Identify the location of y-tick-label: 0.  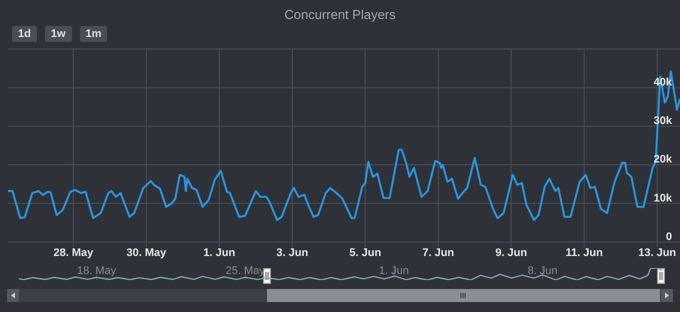
(669, 236).